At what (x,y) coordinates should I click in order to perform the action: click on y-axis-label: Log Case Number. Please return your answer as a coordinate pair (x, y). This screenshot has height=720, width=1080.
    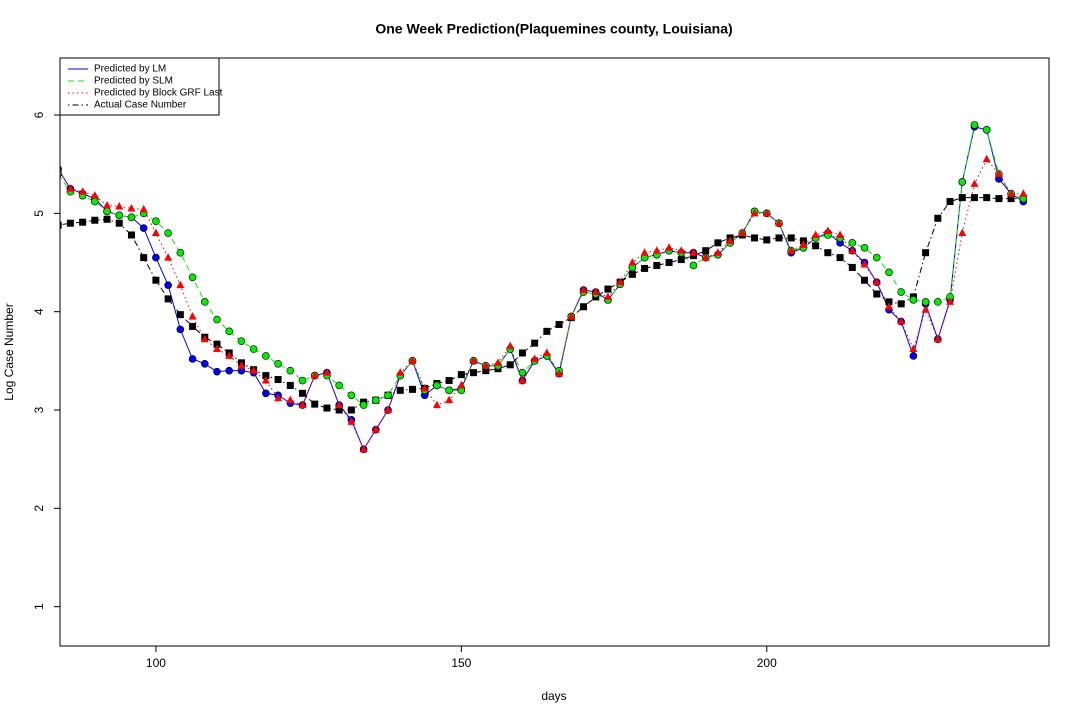
    Looking at the image, I should click on (9, 351).